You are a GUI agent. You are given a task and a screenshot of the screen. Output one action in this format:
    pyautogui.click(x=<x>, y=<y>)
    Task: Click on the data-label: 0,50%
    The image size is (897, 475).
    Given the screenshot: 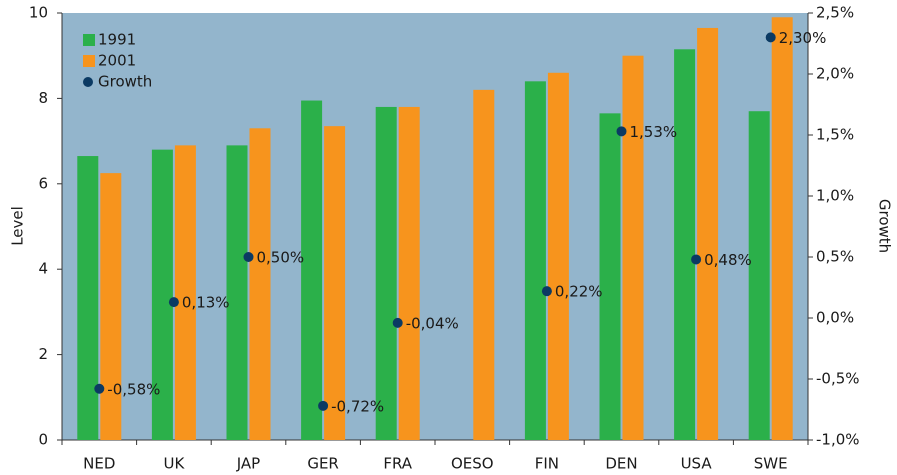 What is the action you would take?
    pyautogui.click(x=281, y=258)
    